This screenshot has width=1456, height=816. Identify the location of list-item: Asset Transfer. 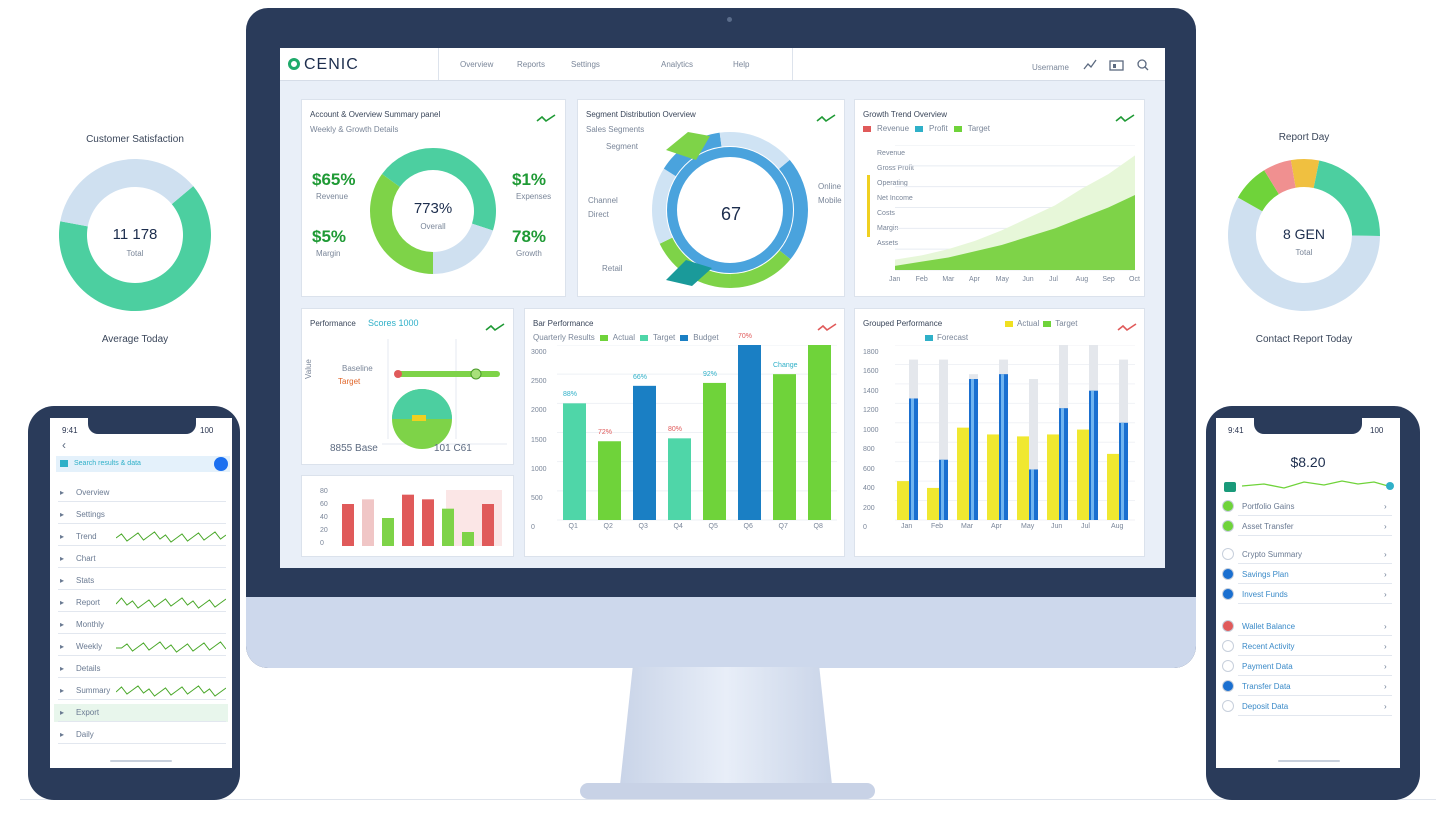
(1268, 526).